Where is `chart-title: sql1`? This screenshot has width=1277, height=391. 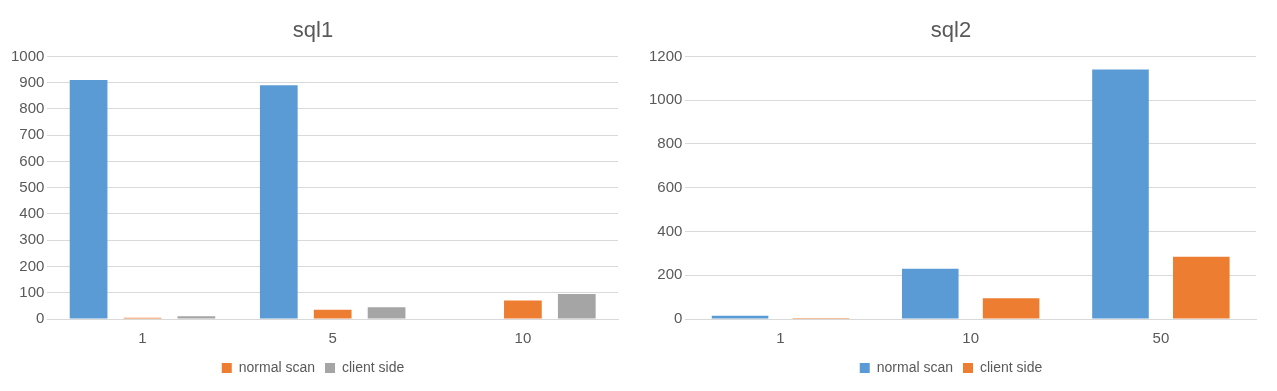
chart-title: sql1 is located at coordinates (313, 30).